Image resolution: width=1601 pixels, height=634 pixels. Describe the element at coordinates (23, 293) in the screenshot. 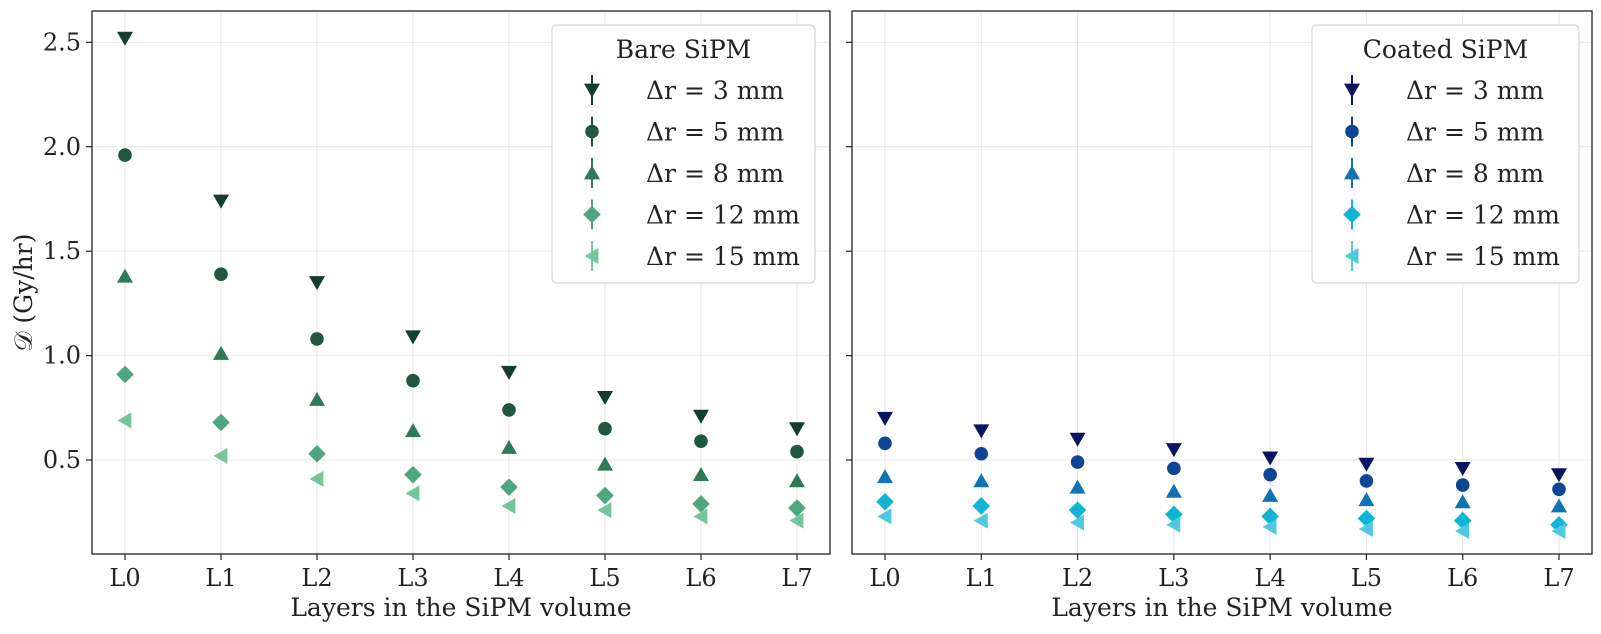

I see `y-axis-label: 𝒟 (Gy/hr)` at that location.